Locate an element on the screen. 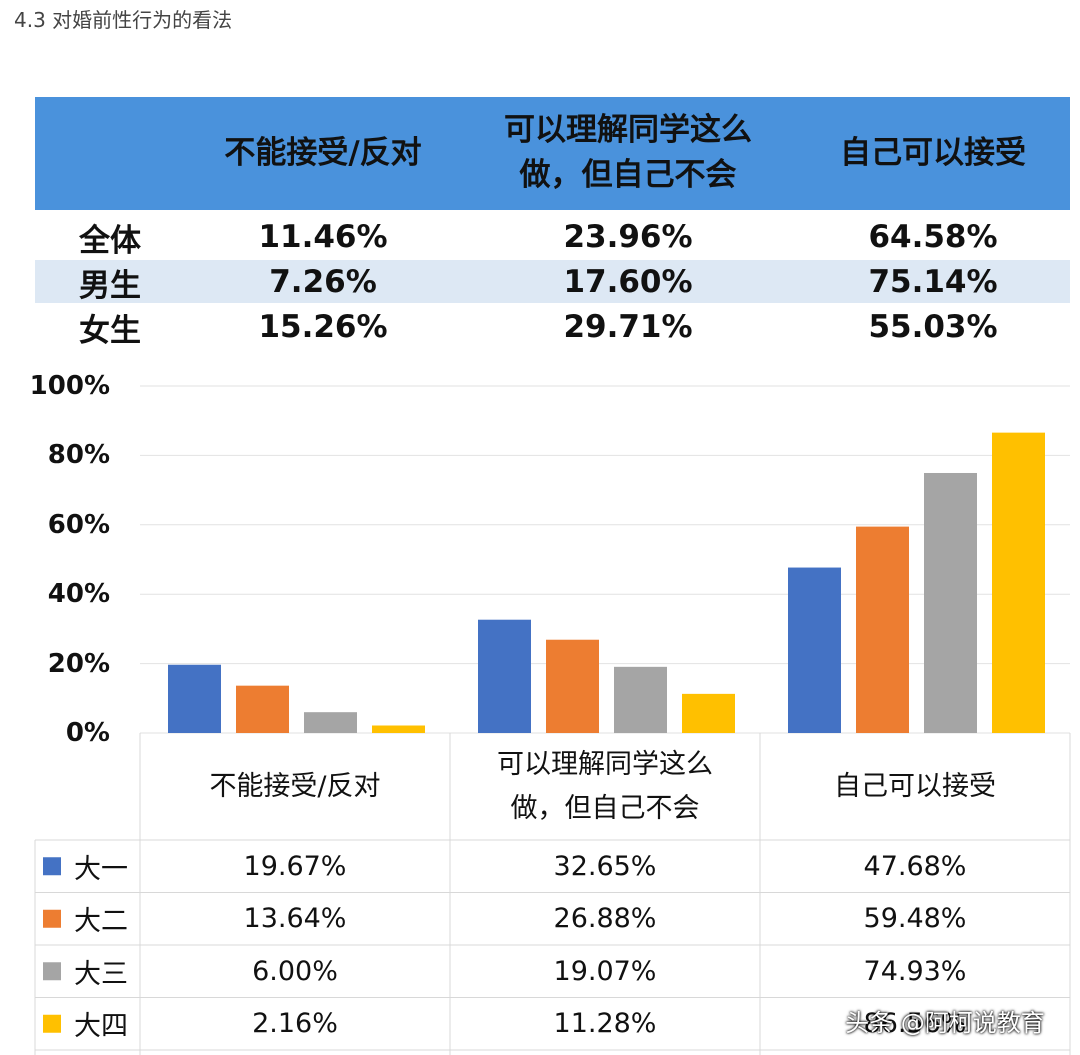 Image resolution: width=1080 pixels, height=1055 pixels. top-table-header is located at coordinates (552, 153).